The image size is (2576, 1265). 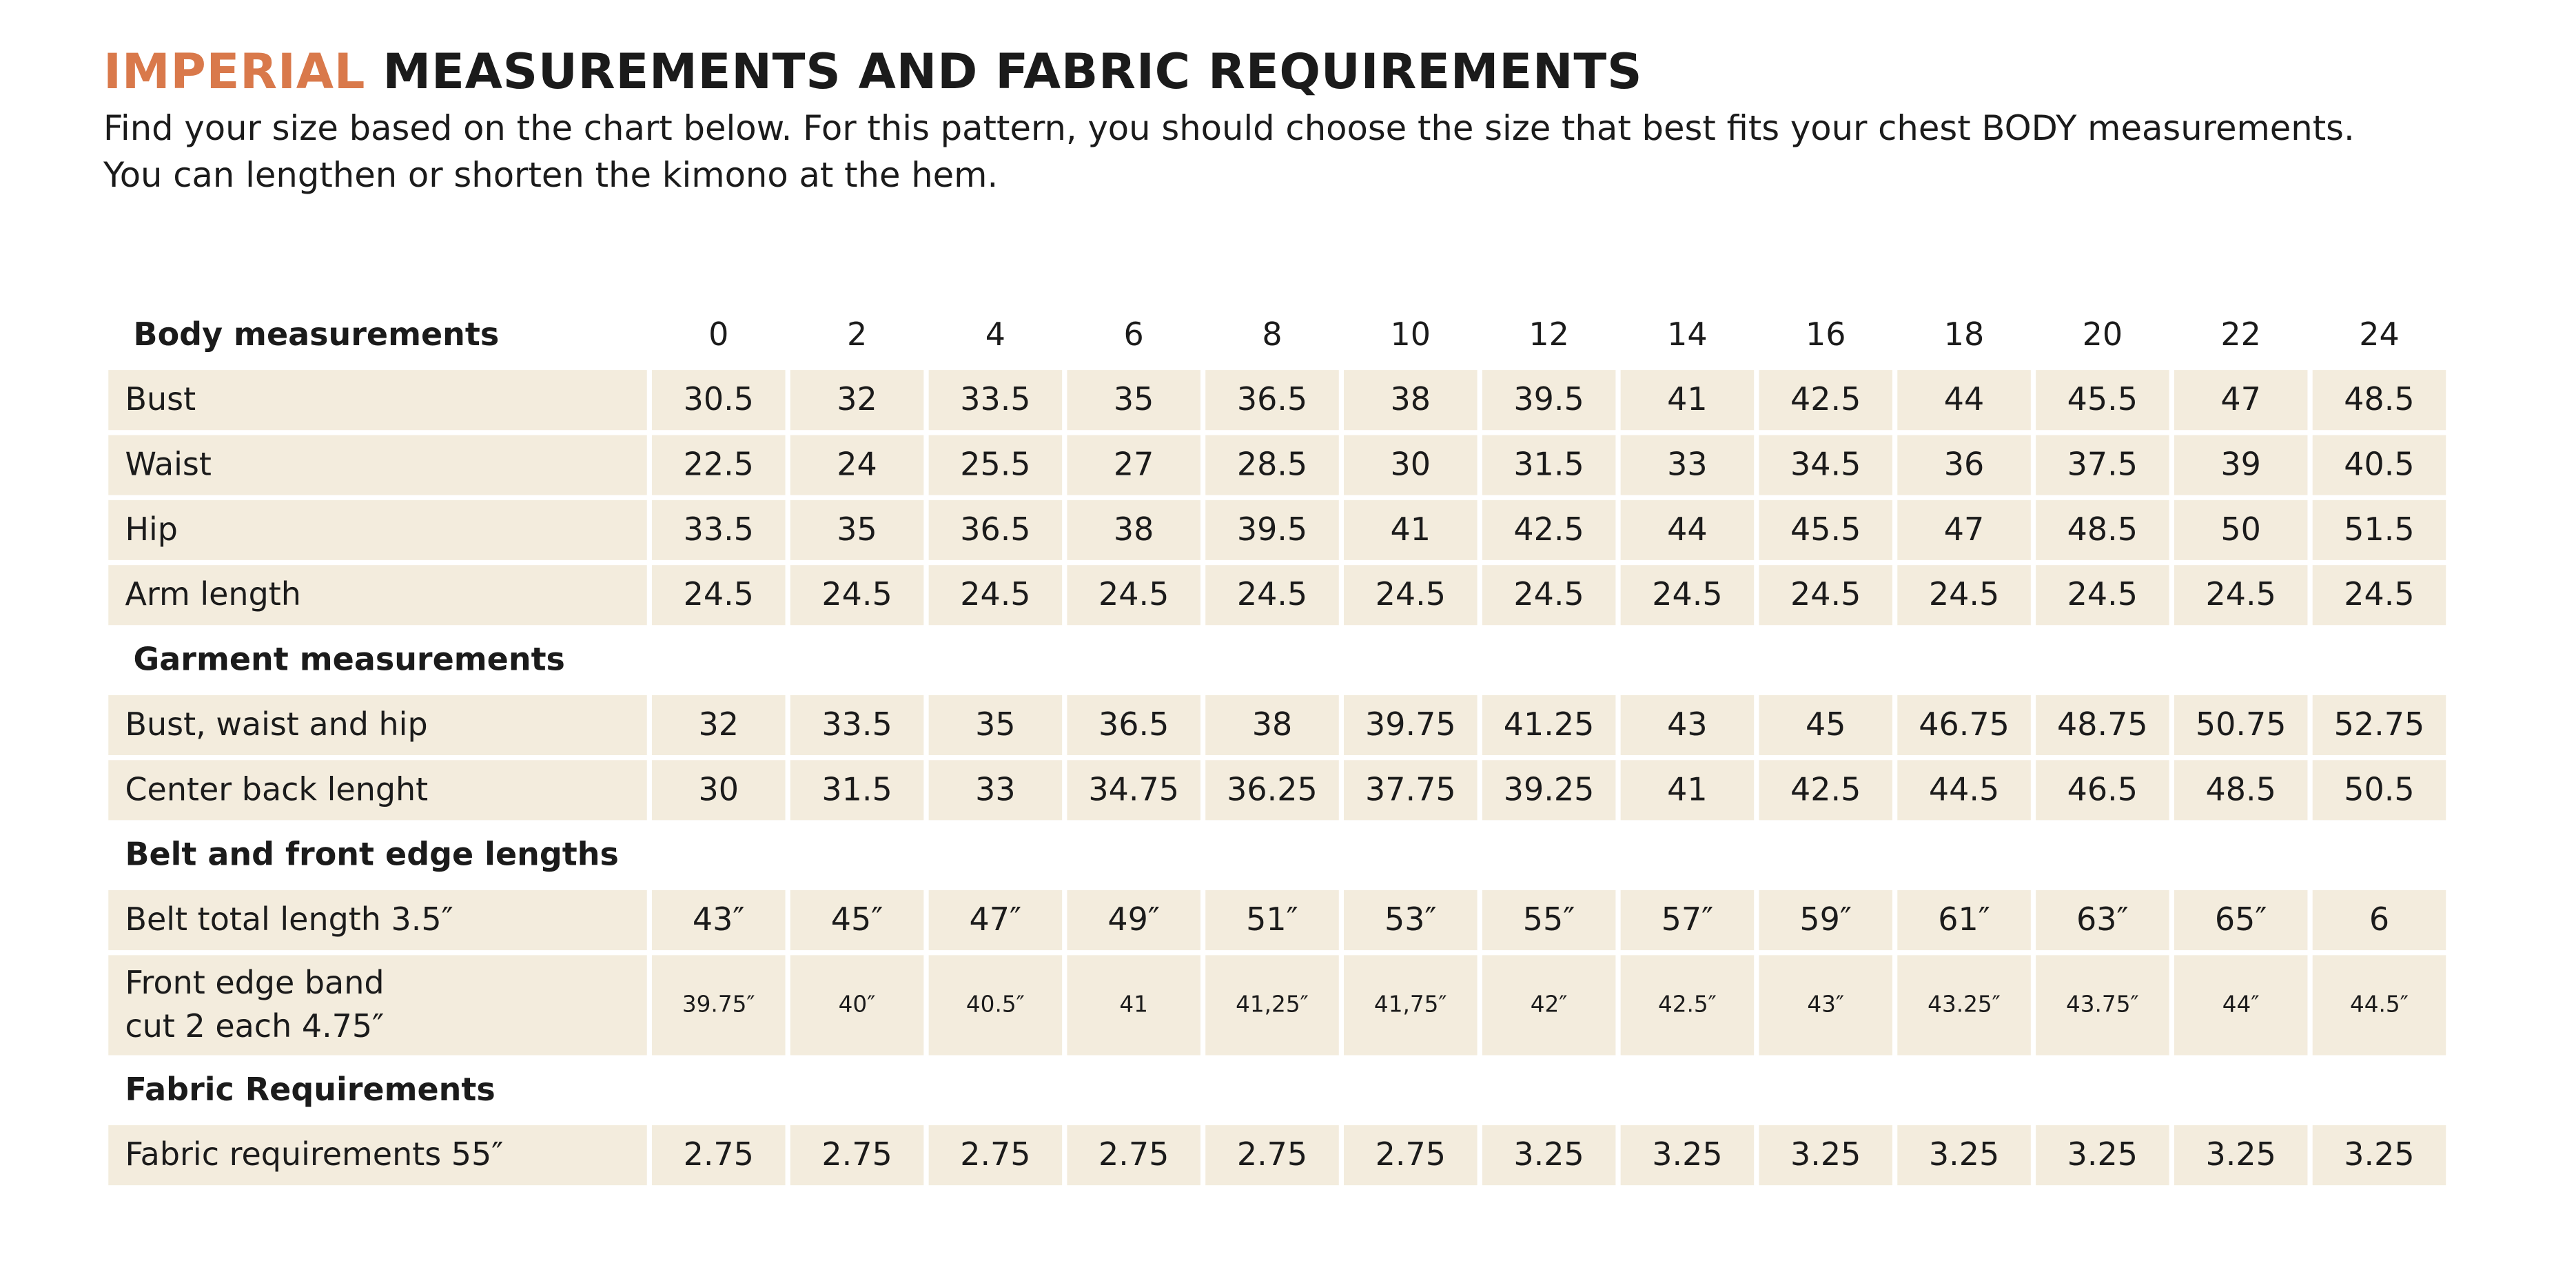 I want to click on size-header: 16, so click(x=1825, y=334).